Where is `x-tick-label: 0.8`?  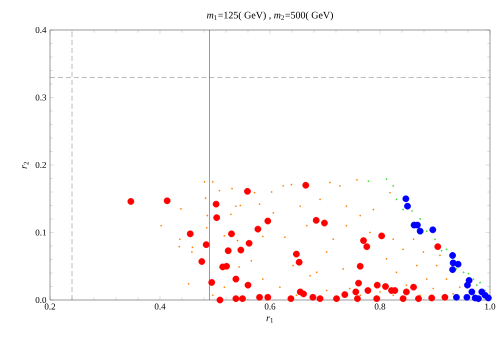 x-tick-label: 0.8 is located at coordinates (380, 307).